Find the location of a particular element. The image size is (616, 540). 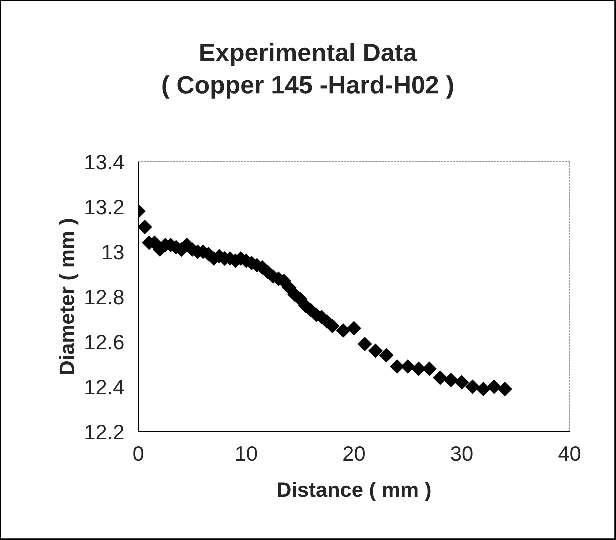

chart-title: Experimental Data ( Copper 145 -Hard-H02 ) is located at coordinates (308, 71).